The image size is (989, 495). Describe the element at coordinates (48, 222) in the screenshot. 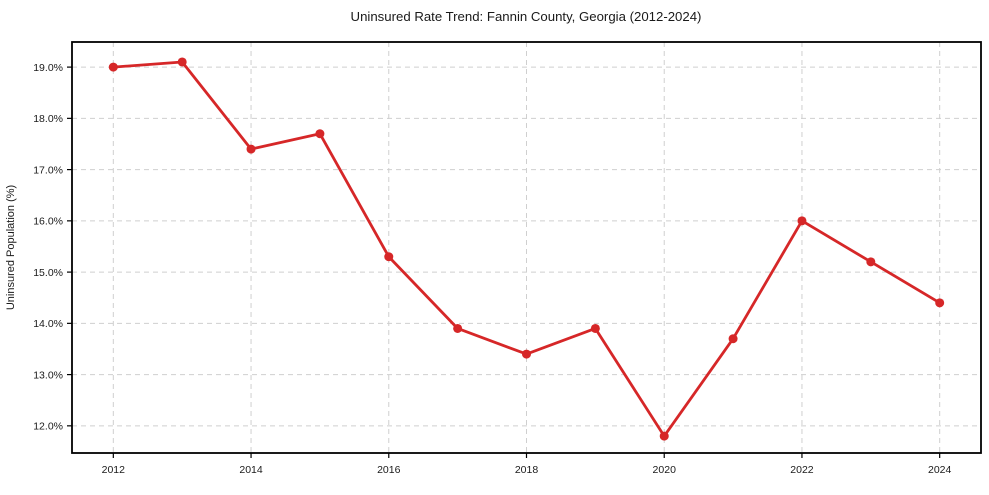

I see `y-tick-label: 16.0%` at that location.